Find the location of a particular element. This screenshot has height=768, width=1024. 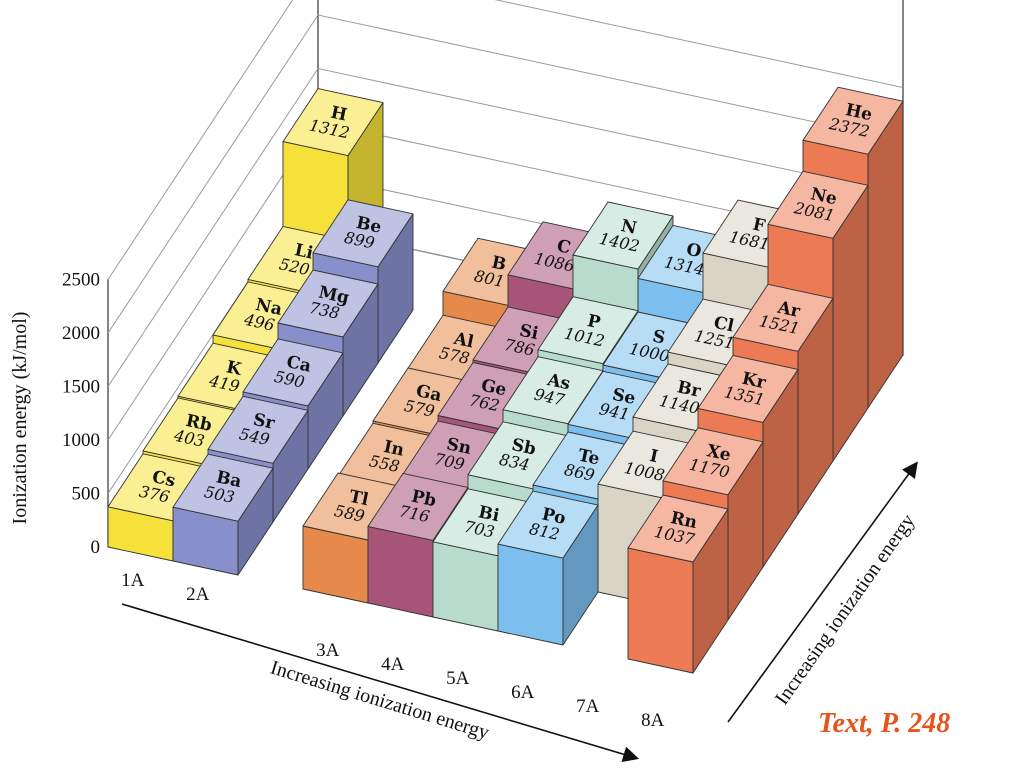

element-symbol: Si is located at coordinates (529, 333).